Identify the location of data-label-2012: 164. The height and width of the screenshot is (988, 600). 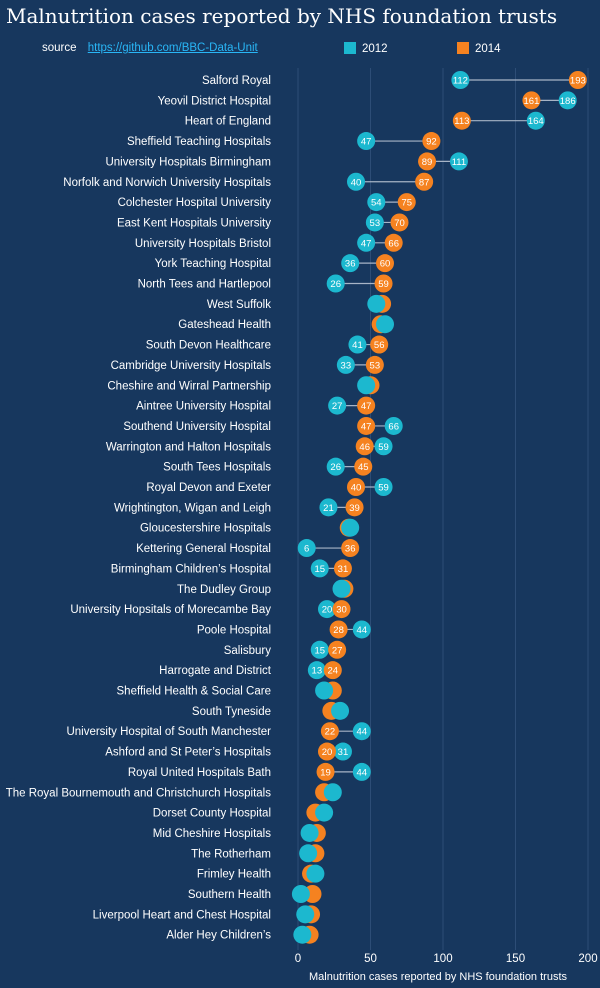
(536, 121).